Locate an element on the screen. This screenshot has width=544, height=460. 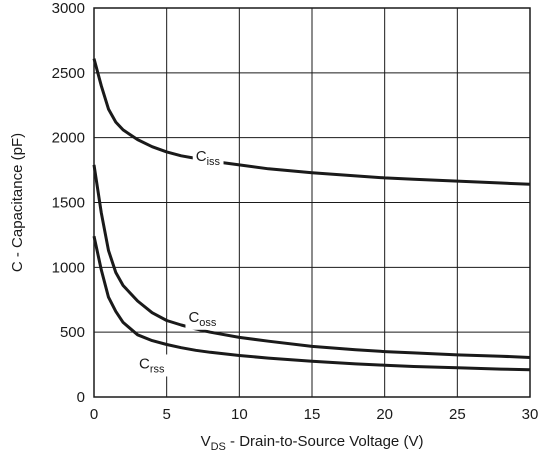
y-tick-label: 1500 is located at coordinates (68, 203).